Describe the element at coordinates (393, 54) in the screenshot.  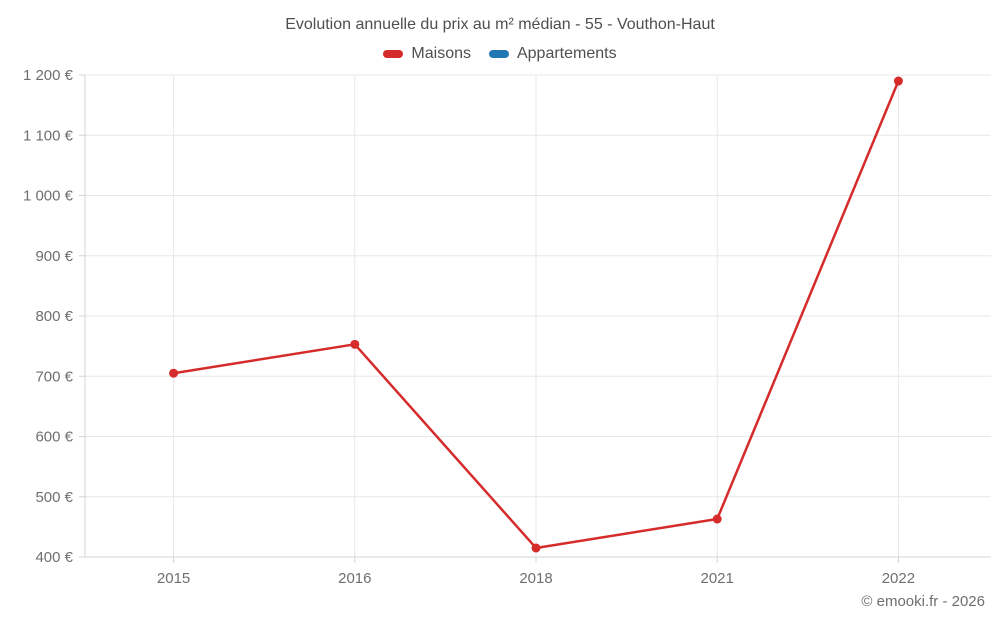
I see `maisons-series-swatch-icon` at that location.